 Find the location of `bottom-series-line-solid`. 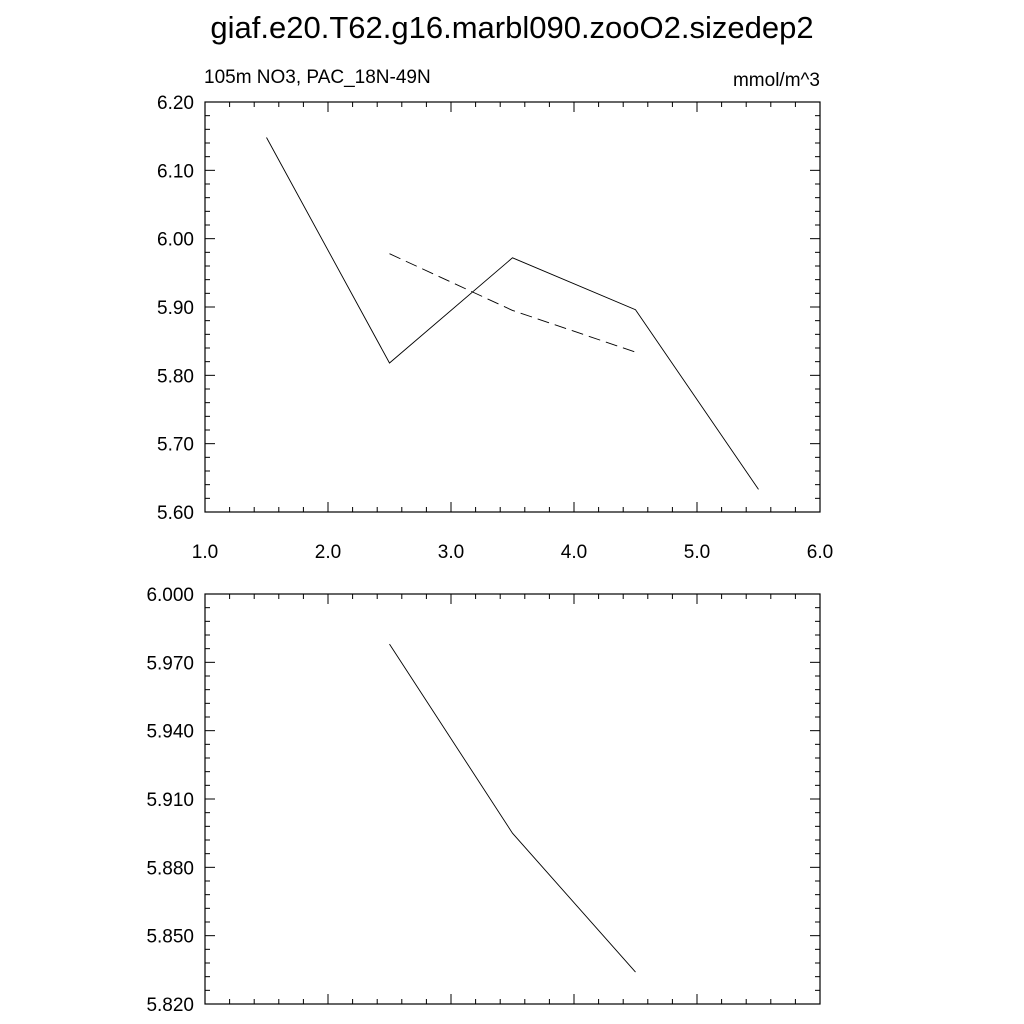

bottom-series-line-solid is located at coordinates (512, 808).